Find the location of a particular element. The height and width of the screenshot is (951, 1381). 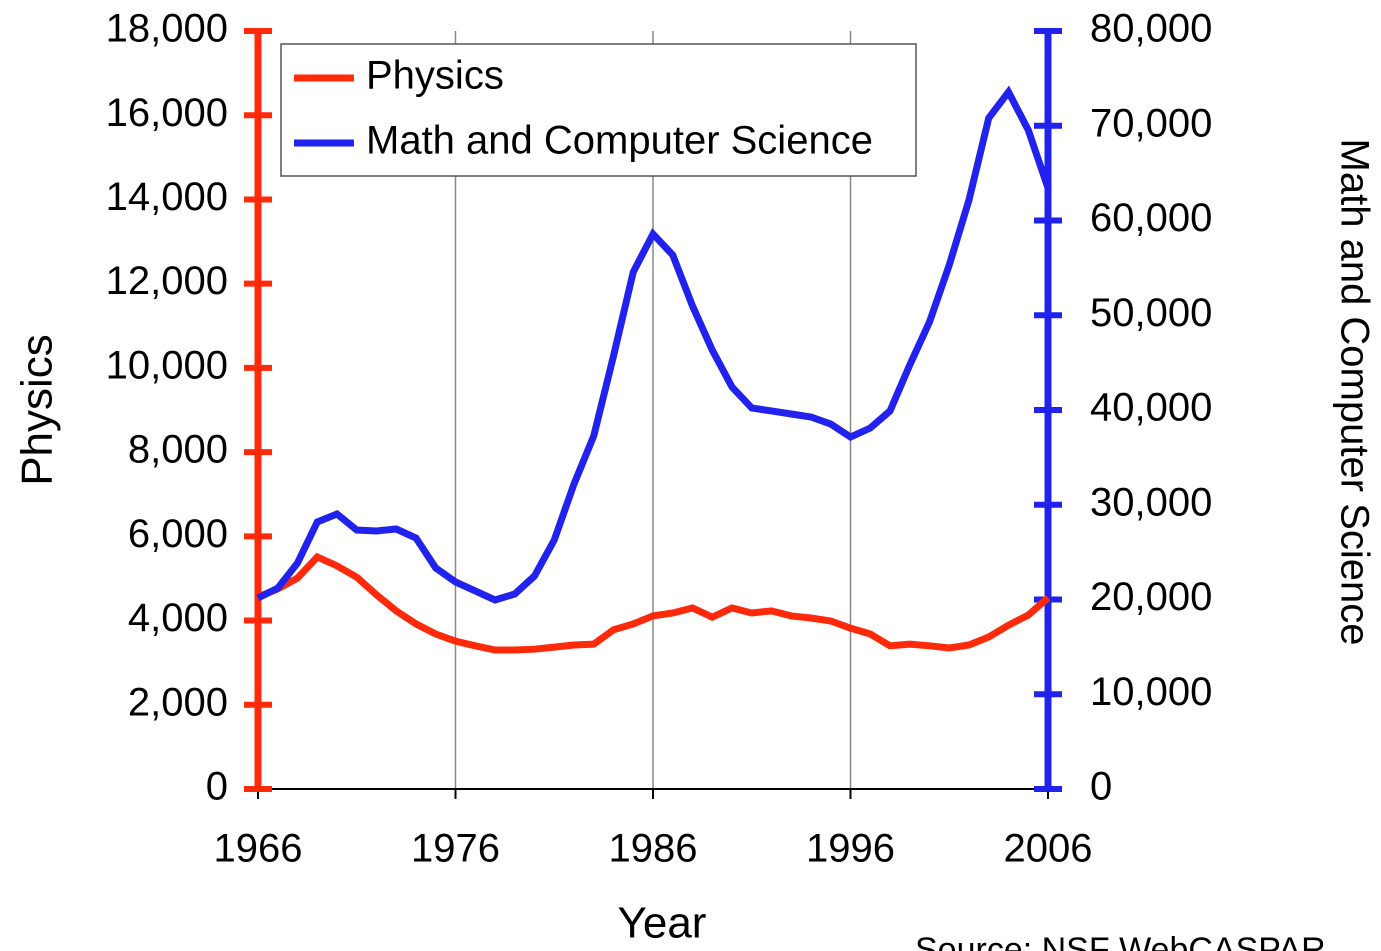

y-tick-label: 4,000 is located at coordinates (178, 618).